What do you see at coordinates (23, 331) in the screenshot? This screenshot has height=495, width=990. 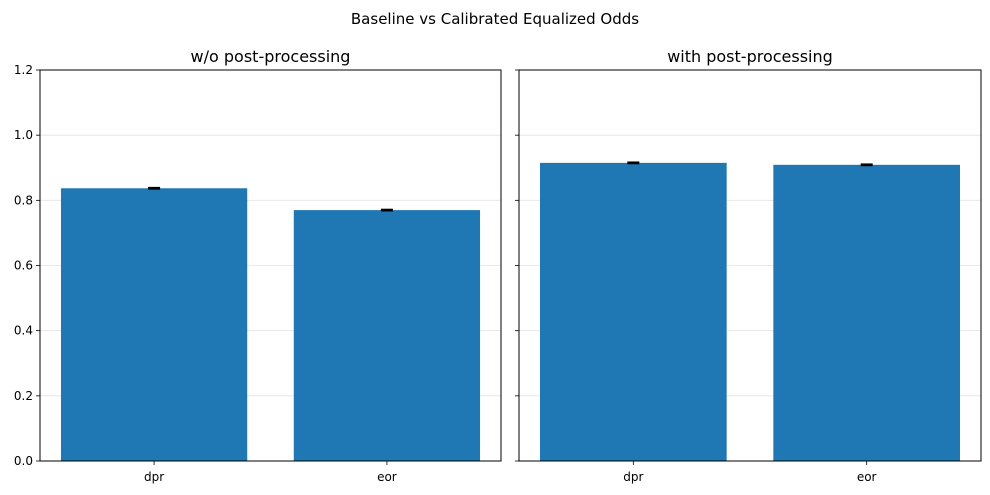 I see `y-tick-label: 0.4` at bounding box center [23, 331].